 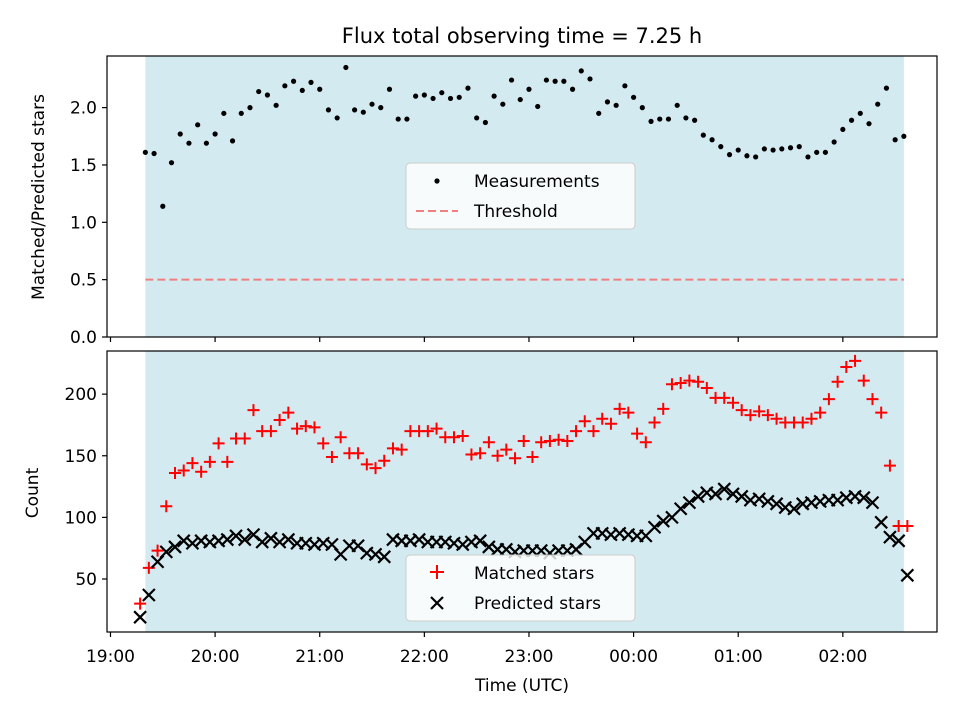 What do you see at coordinates (476, 339) in the screenshot?
I see `top-x-ticks` at bounding box center [476, 339].